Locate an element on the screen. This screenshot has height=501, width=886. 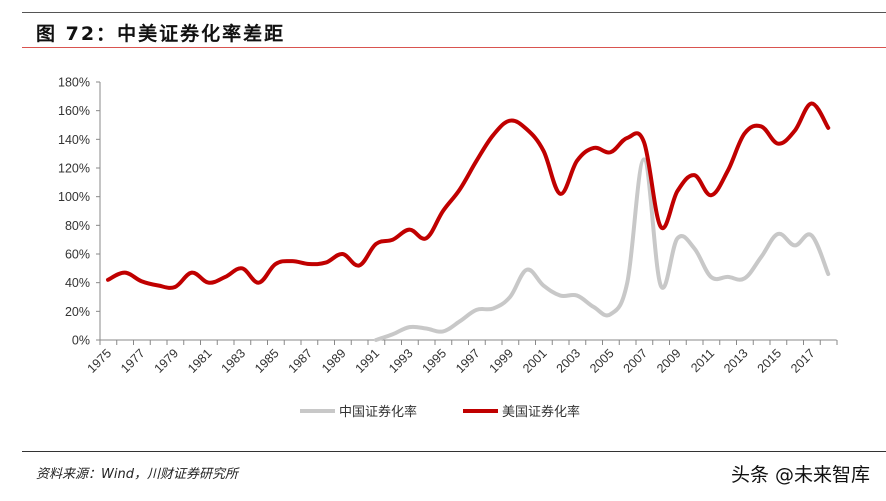
x-tick-label: 2011 is located at coordinates (702, 360).